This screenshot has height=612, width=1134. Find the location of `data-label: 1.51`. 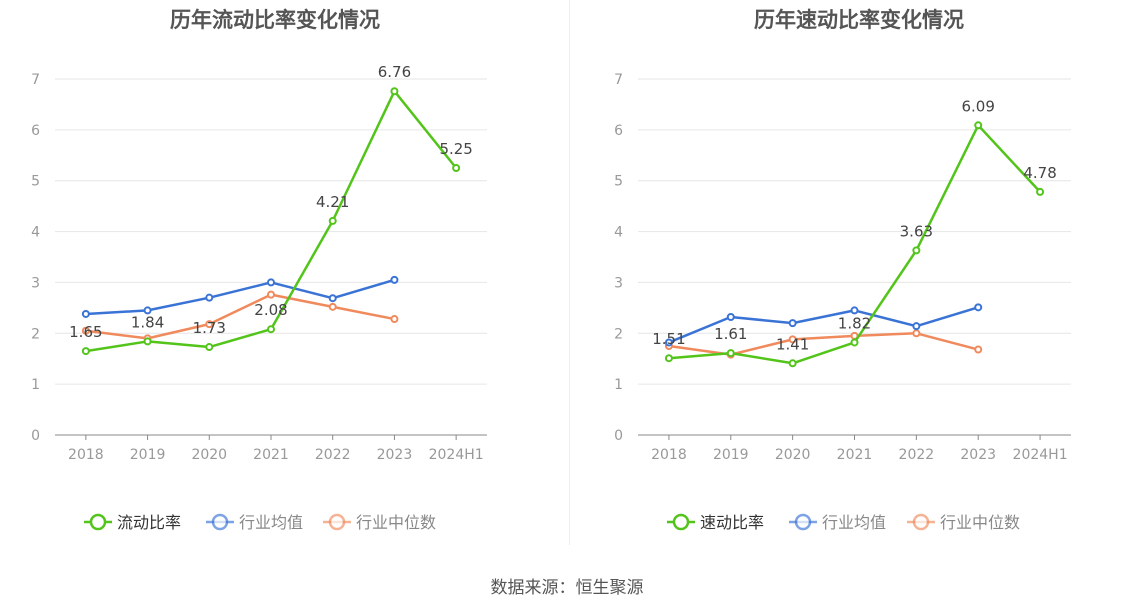

data-label: 1.51 is located at coordinates (668, 339).